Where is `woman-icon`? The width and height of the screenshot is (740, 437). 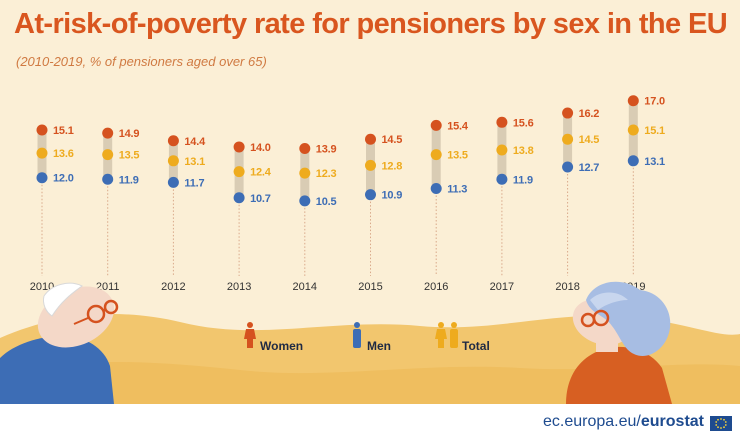
woman-icon is located at coordinates (250, 335).